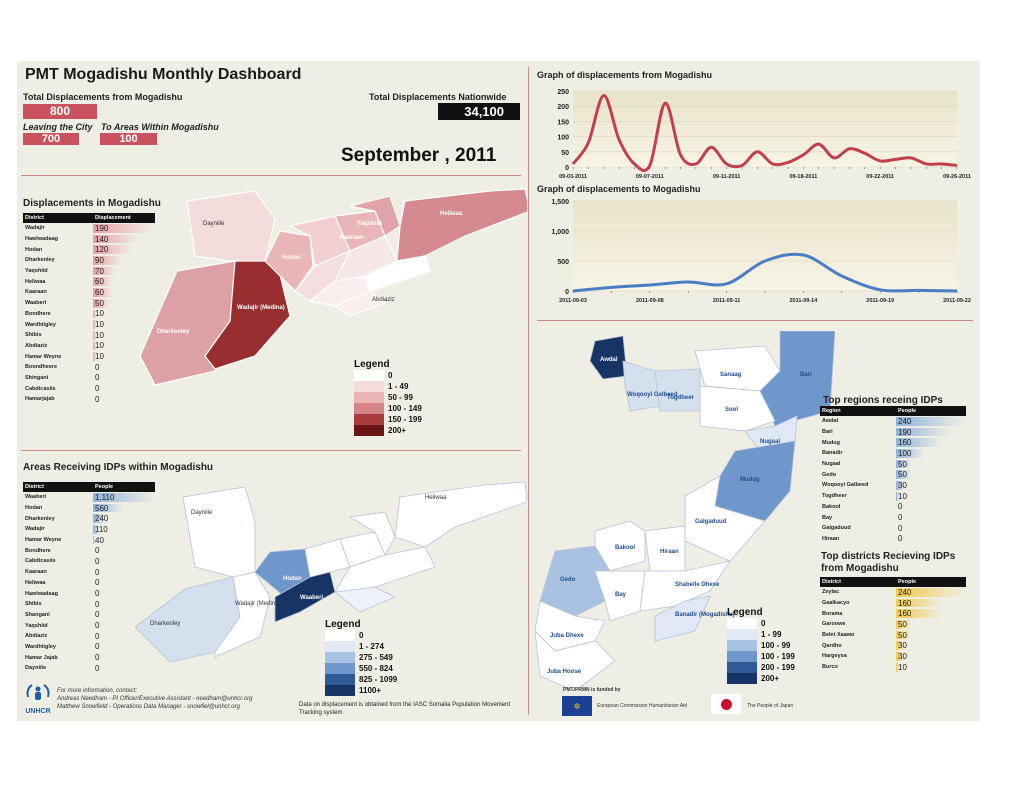  I want to click on table-row: Shibis 10, so click(89, 335).